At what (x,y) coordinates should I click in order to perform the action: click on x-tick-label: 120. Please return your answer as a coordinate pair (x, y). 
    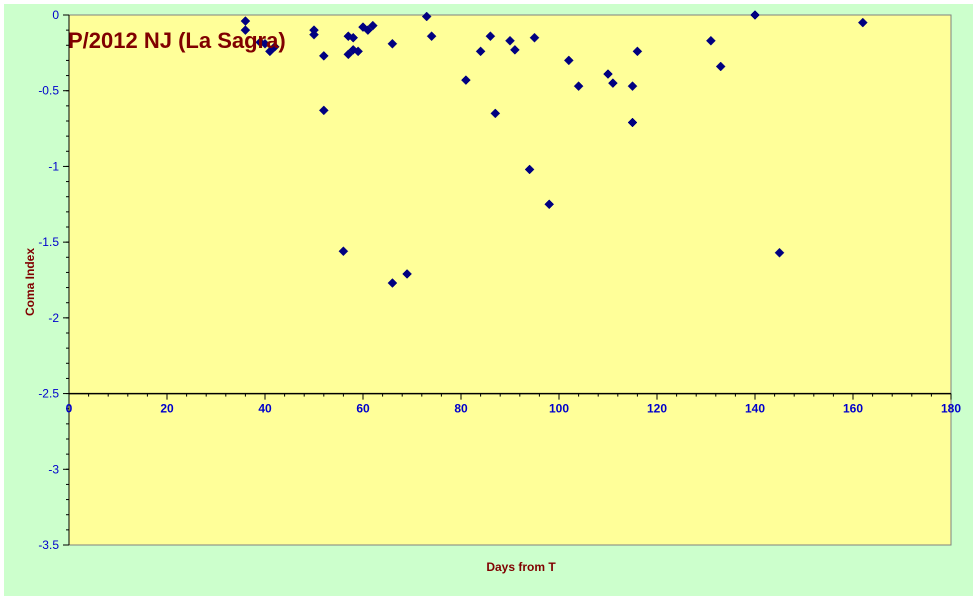
    Looking at the image, I should click on (657, 409).